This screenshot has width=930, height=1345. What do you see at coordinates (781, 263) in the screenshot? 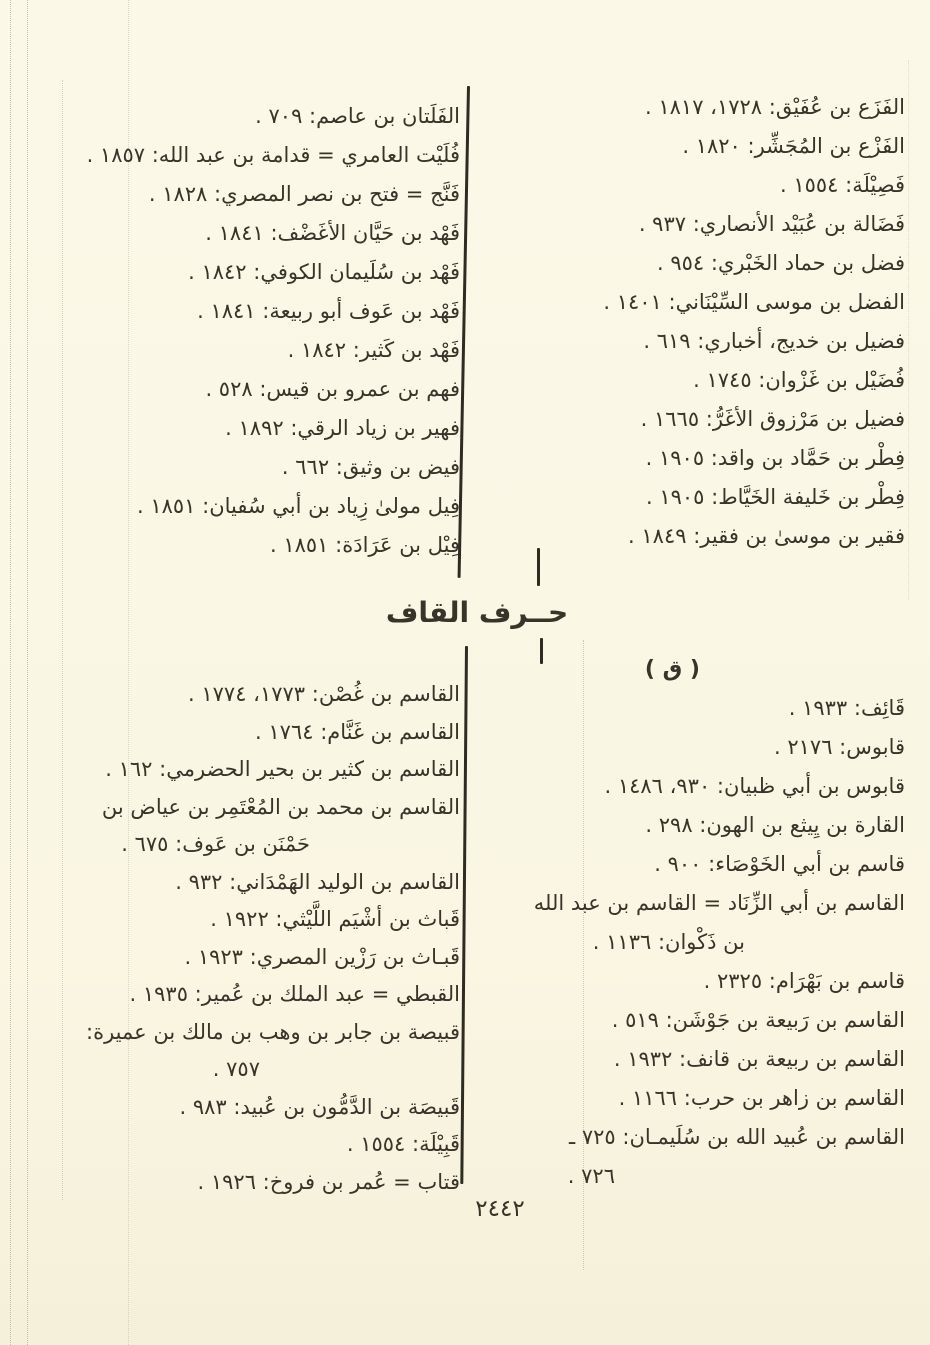
I see `index-entry: فضل بن حماد الخَبْري: ٩٥٤ .` at bounding box center [781, 263].